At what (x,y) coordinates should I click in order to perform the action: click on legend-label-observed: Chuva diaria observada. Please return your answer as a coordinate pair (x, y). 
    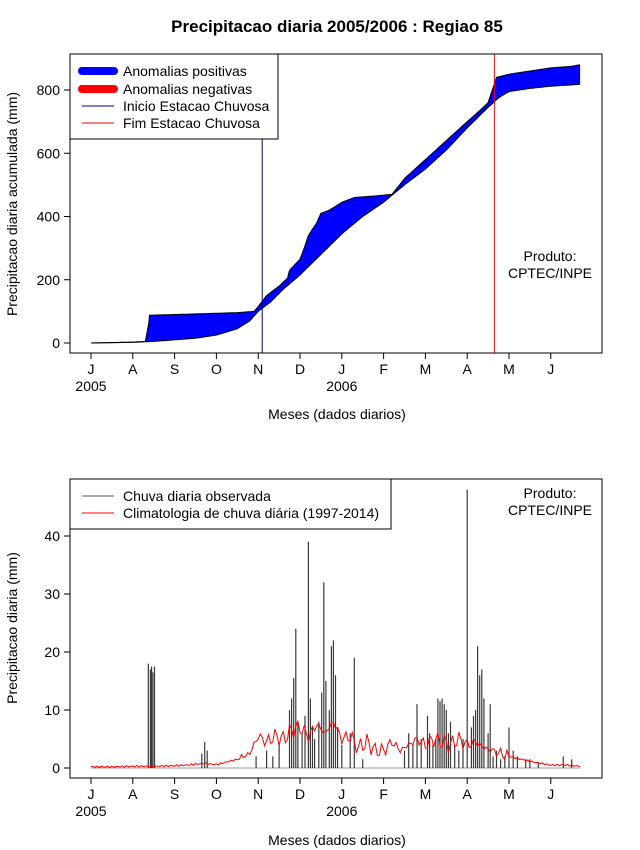
    Looking at the image, I should click on (197, 496).